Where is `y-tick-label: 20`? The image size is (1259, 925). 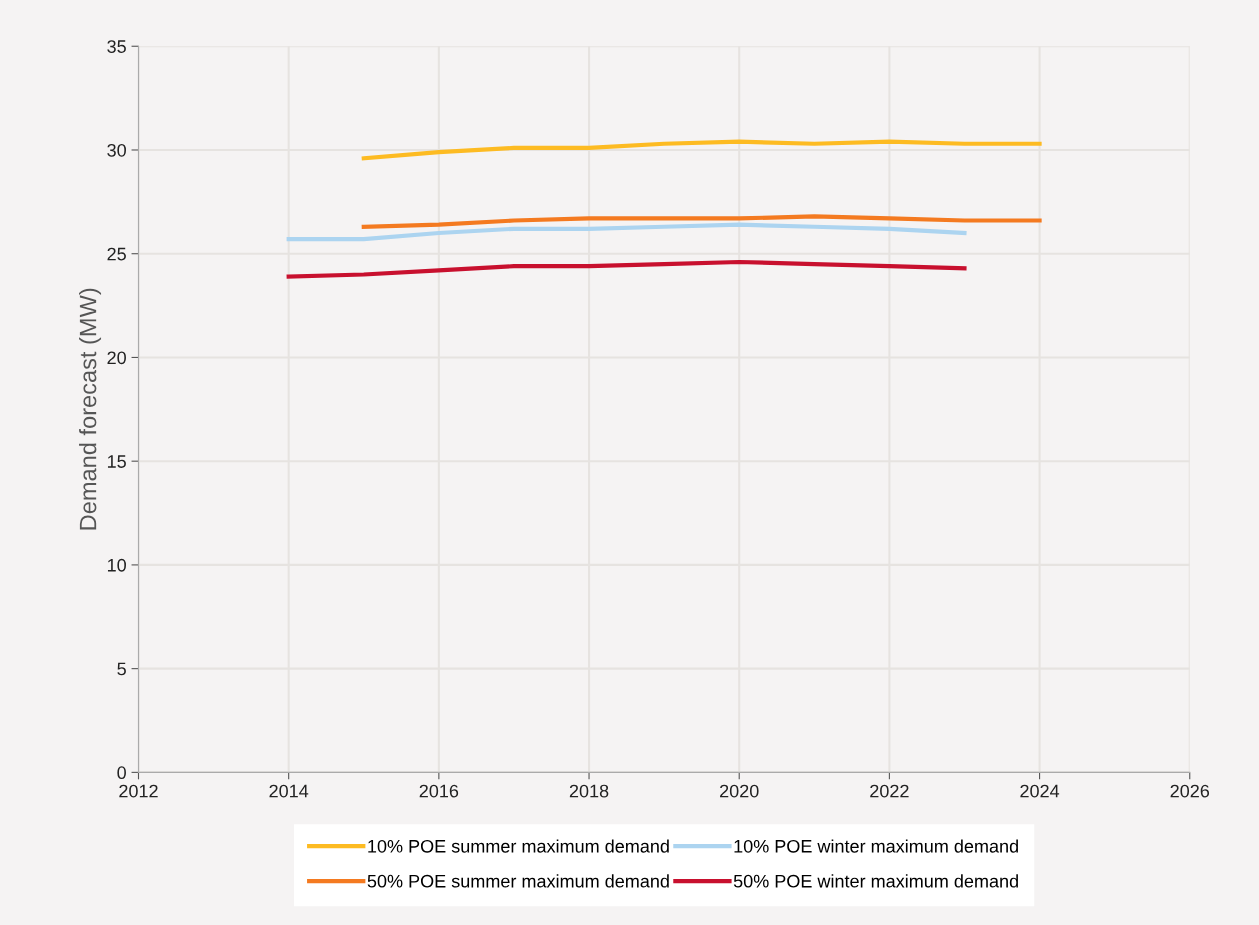 y-tick-label: 20 is located at coordinates (116, 358).